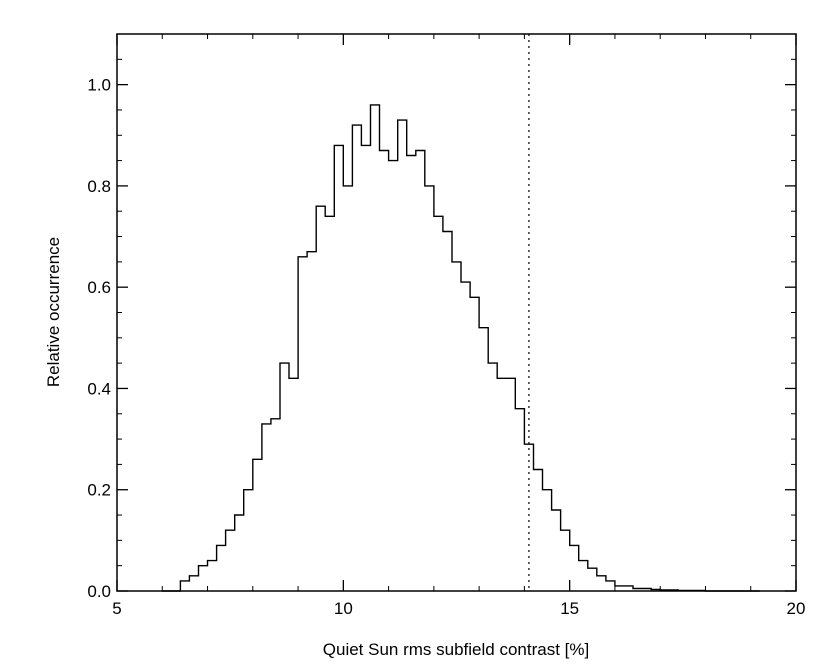 The width and height of the screenshot is (830, 664). Describe the element at coordinates (456, 649) in the screenshot. I see `x-axis-title: Quiet Sun rms subfield contrast [%]` at that location.